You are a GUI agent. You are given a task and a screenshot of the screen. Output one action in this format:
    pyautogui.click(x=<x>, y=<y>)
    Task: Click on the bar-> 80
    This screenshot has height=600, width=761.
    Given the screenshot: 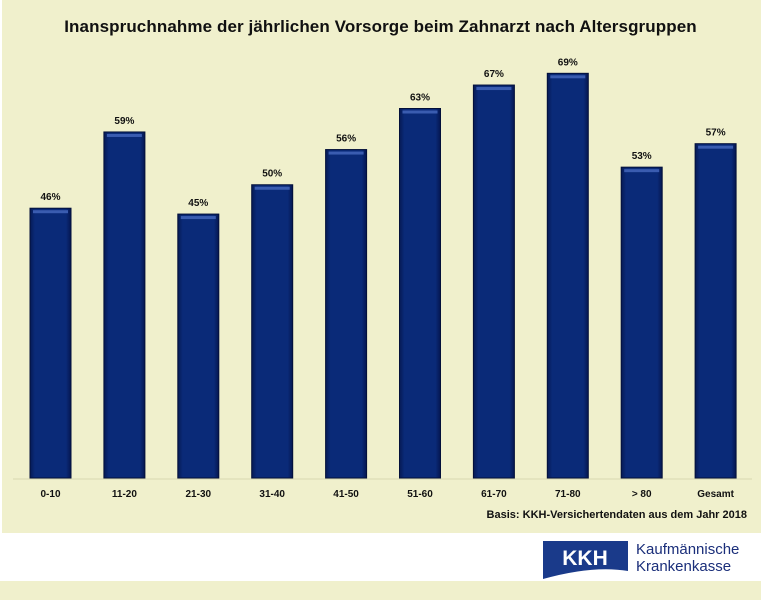 What is the action you would take?
    pyautogui.click(x=641, y=322)
    